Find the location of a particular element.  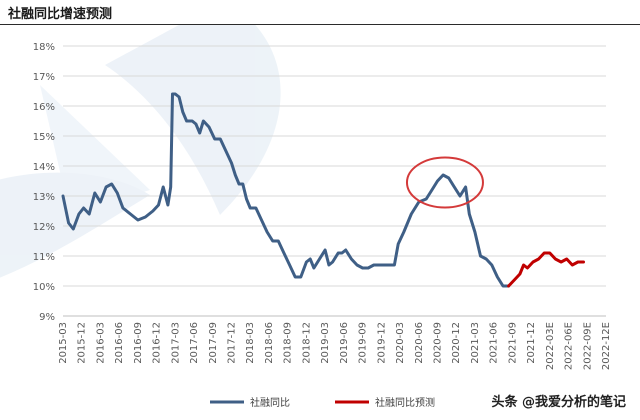

series-forecast-line is located at coordinates (546, 269).